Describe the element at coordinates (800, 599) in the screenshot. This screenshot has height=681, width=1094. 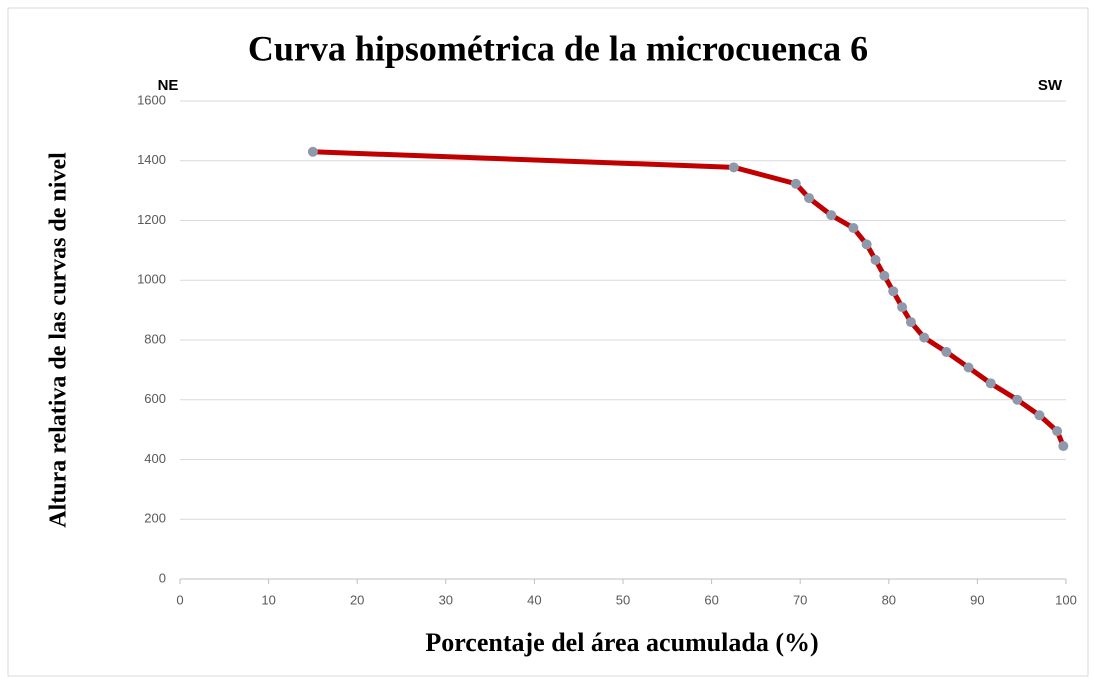
I see `x-tick-label: 70` at that location.